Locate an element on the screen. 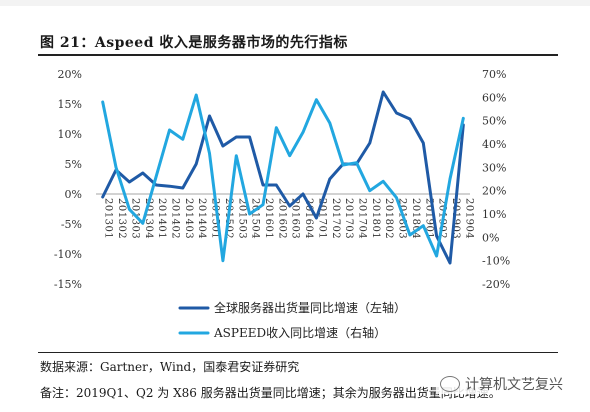 This screenshot has width=590, height=412. right-tick-label: 60% is located at coordinates (494, 97).